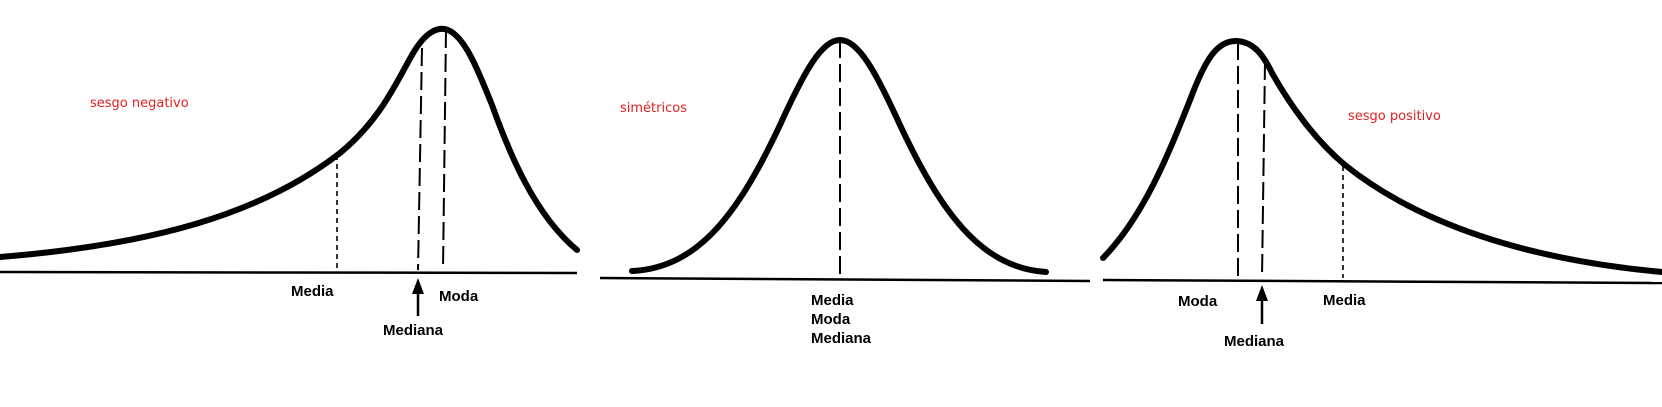  What do you see at coordinates (312, 291) in the screenshot?
I see `media-label-negative: Media` at bounding box center [312, 291].